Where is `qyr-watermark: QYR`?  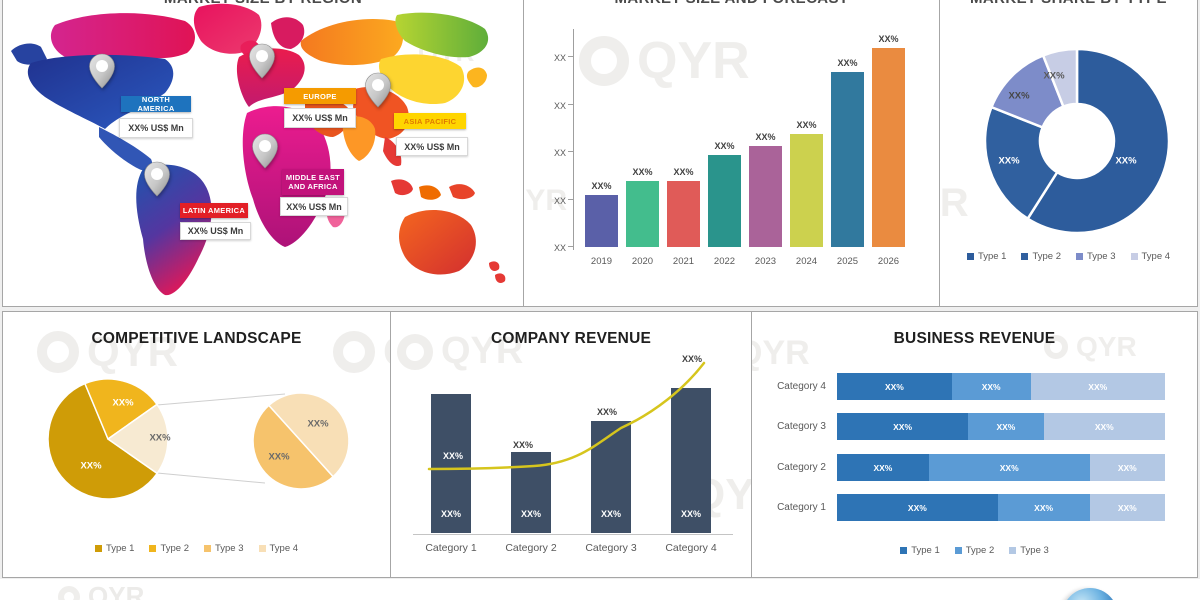 qyr-watermark: QYR is located at coordinates (664, 61).